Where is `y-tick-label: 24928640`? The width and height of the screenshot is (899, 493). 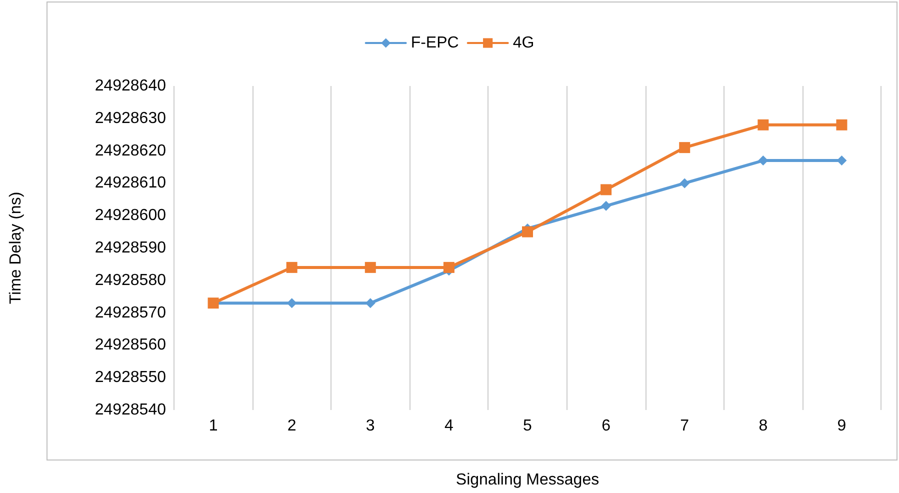 y-tick-label: 24928640 is located at coordinates (130, 86).